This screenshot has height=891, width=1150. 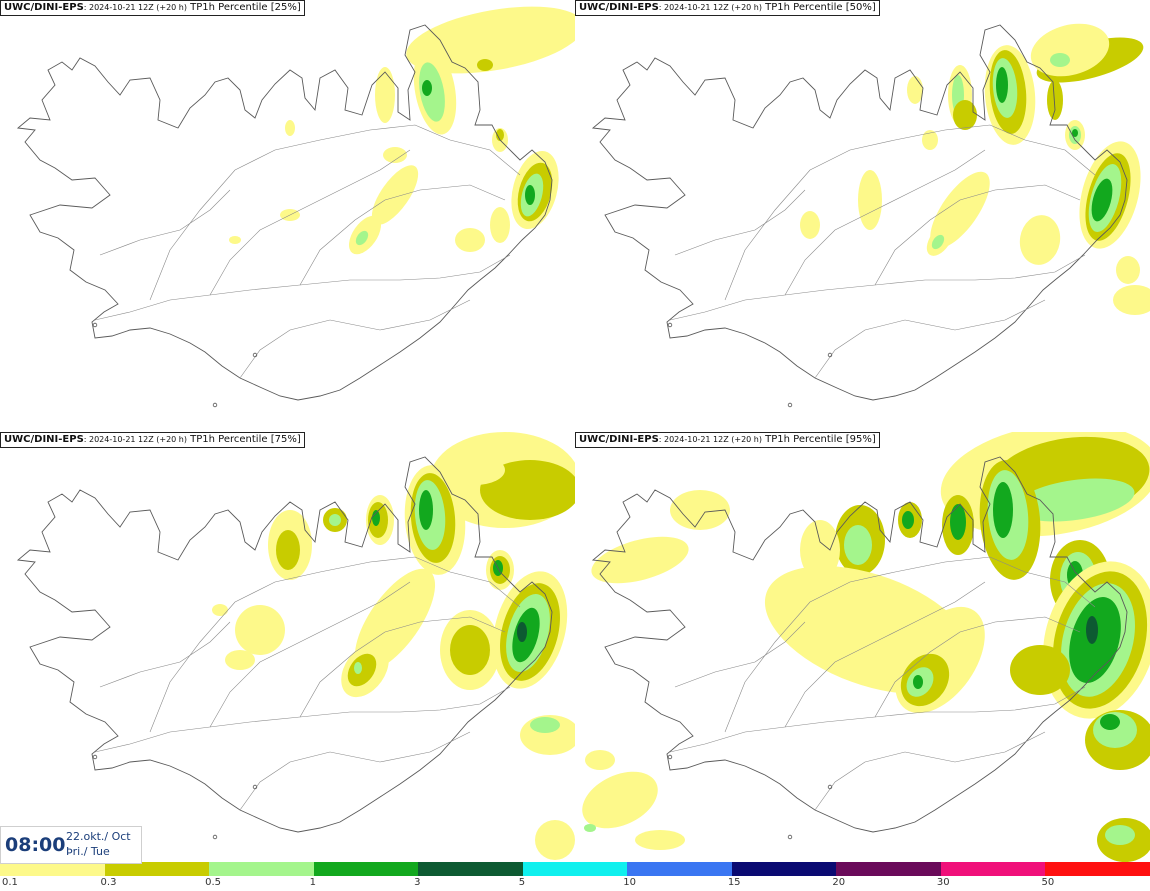 I want to click on colorbar-label: 10, so click(x=629, y=882).